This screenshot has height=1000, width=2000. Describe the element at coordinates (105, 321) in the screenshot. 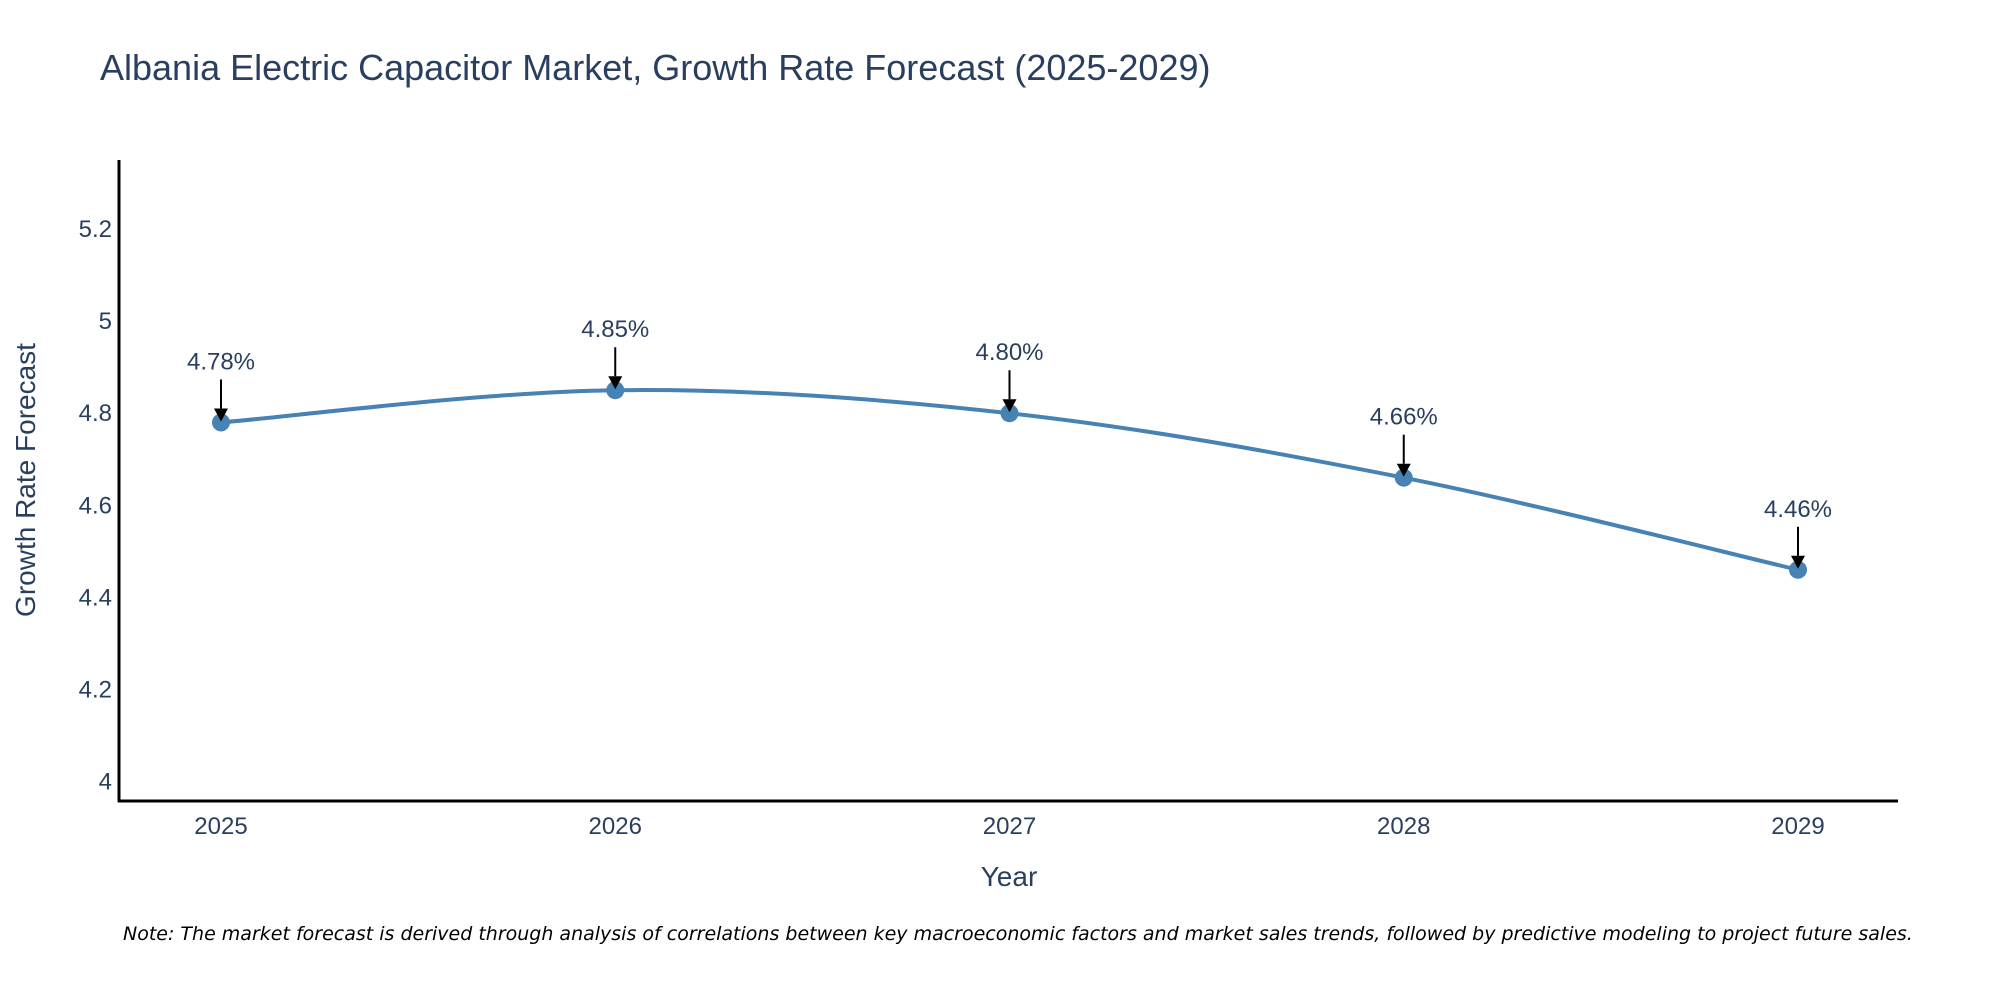

I see `y-tick-label: 5` at that location.